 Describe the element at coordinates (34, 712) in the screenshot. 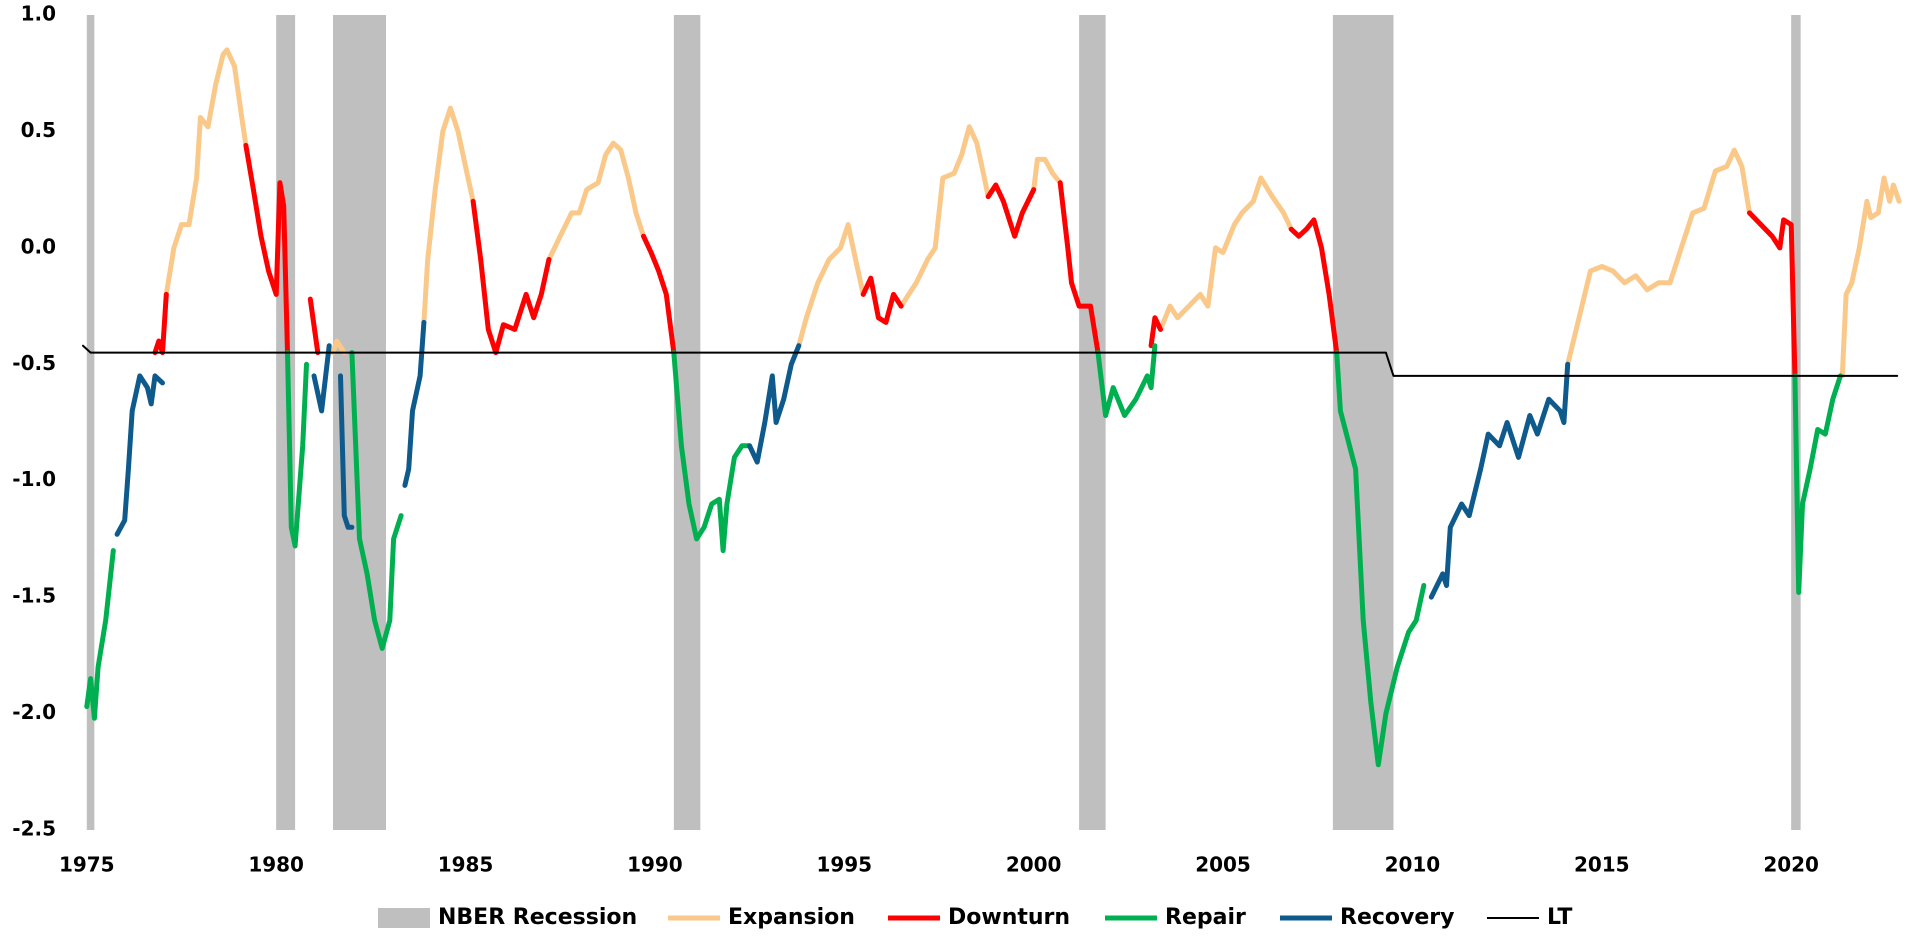

I see `y-tick-label: -2.0` at that location.